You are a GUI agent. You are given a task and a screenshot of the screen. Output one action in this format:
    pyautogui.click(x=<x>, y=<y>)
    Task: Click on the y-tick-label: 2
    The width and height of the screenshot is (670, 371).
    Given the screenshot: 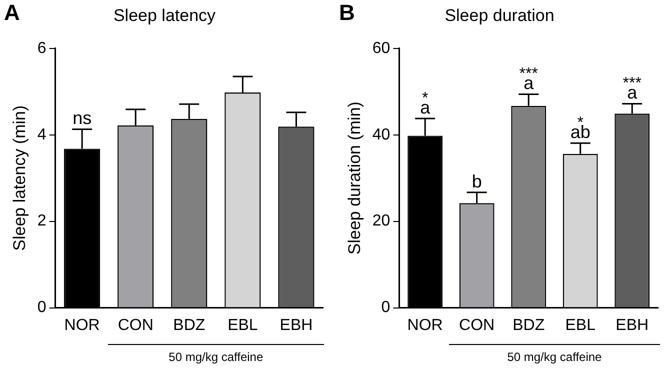 What is the action you would take?
    pyautogui.click(x=41, y=221)
    